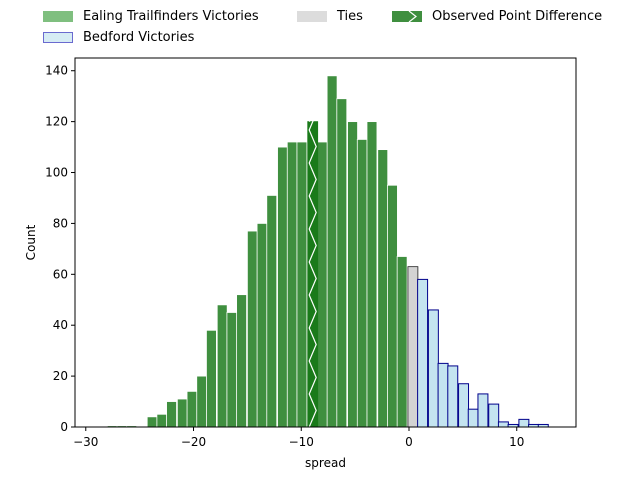 Image resolution: width=640 pixels, height=480 pixels. What do you see at coordinates (409, 442) in the screenshot?
I see `x-tick-label: 0` at bounding box center [409, 442].